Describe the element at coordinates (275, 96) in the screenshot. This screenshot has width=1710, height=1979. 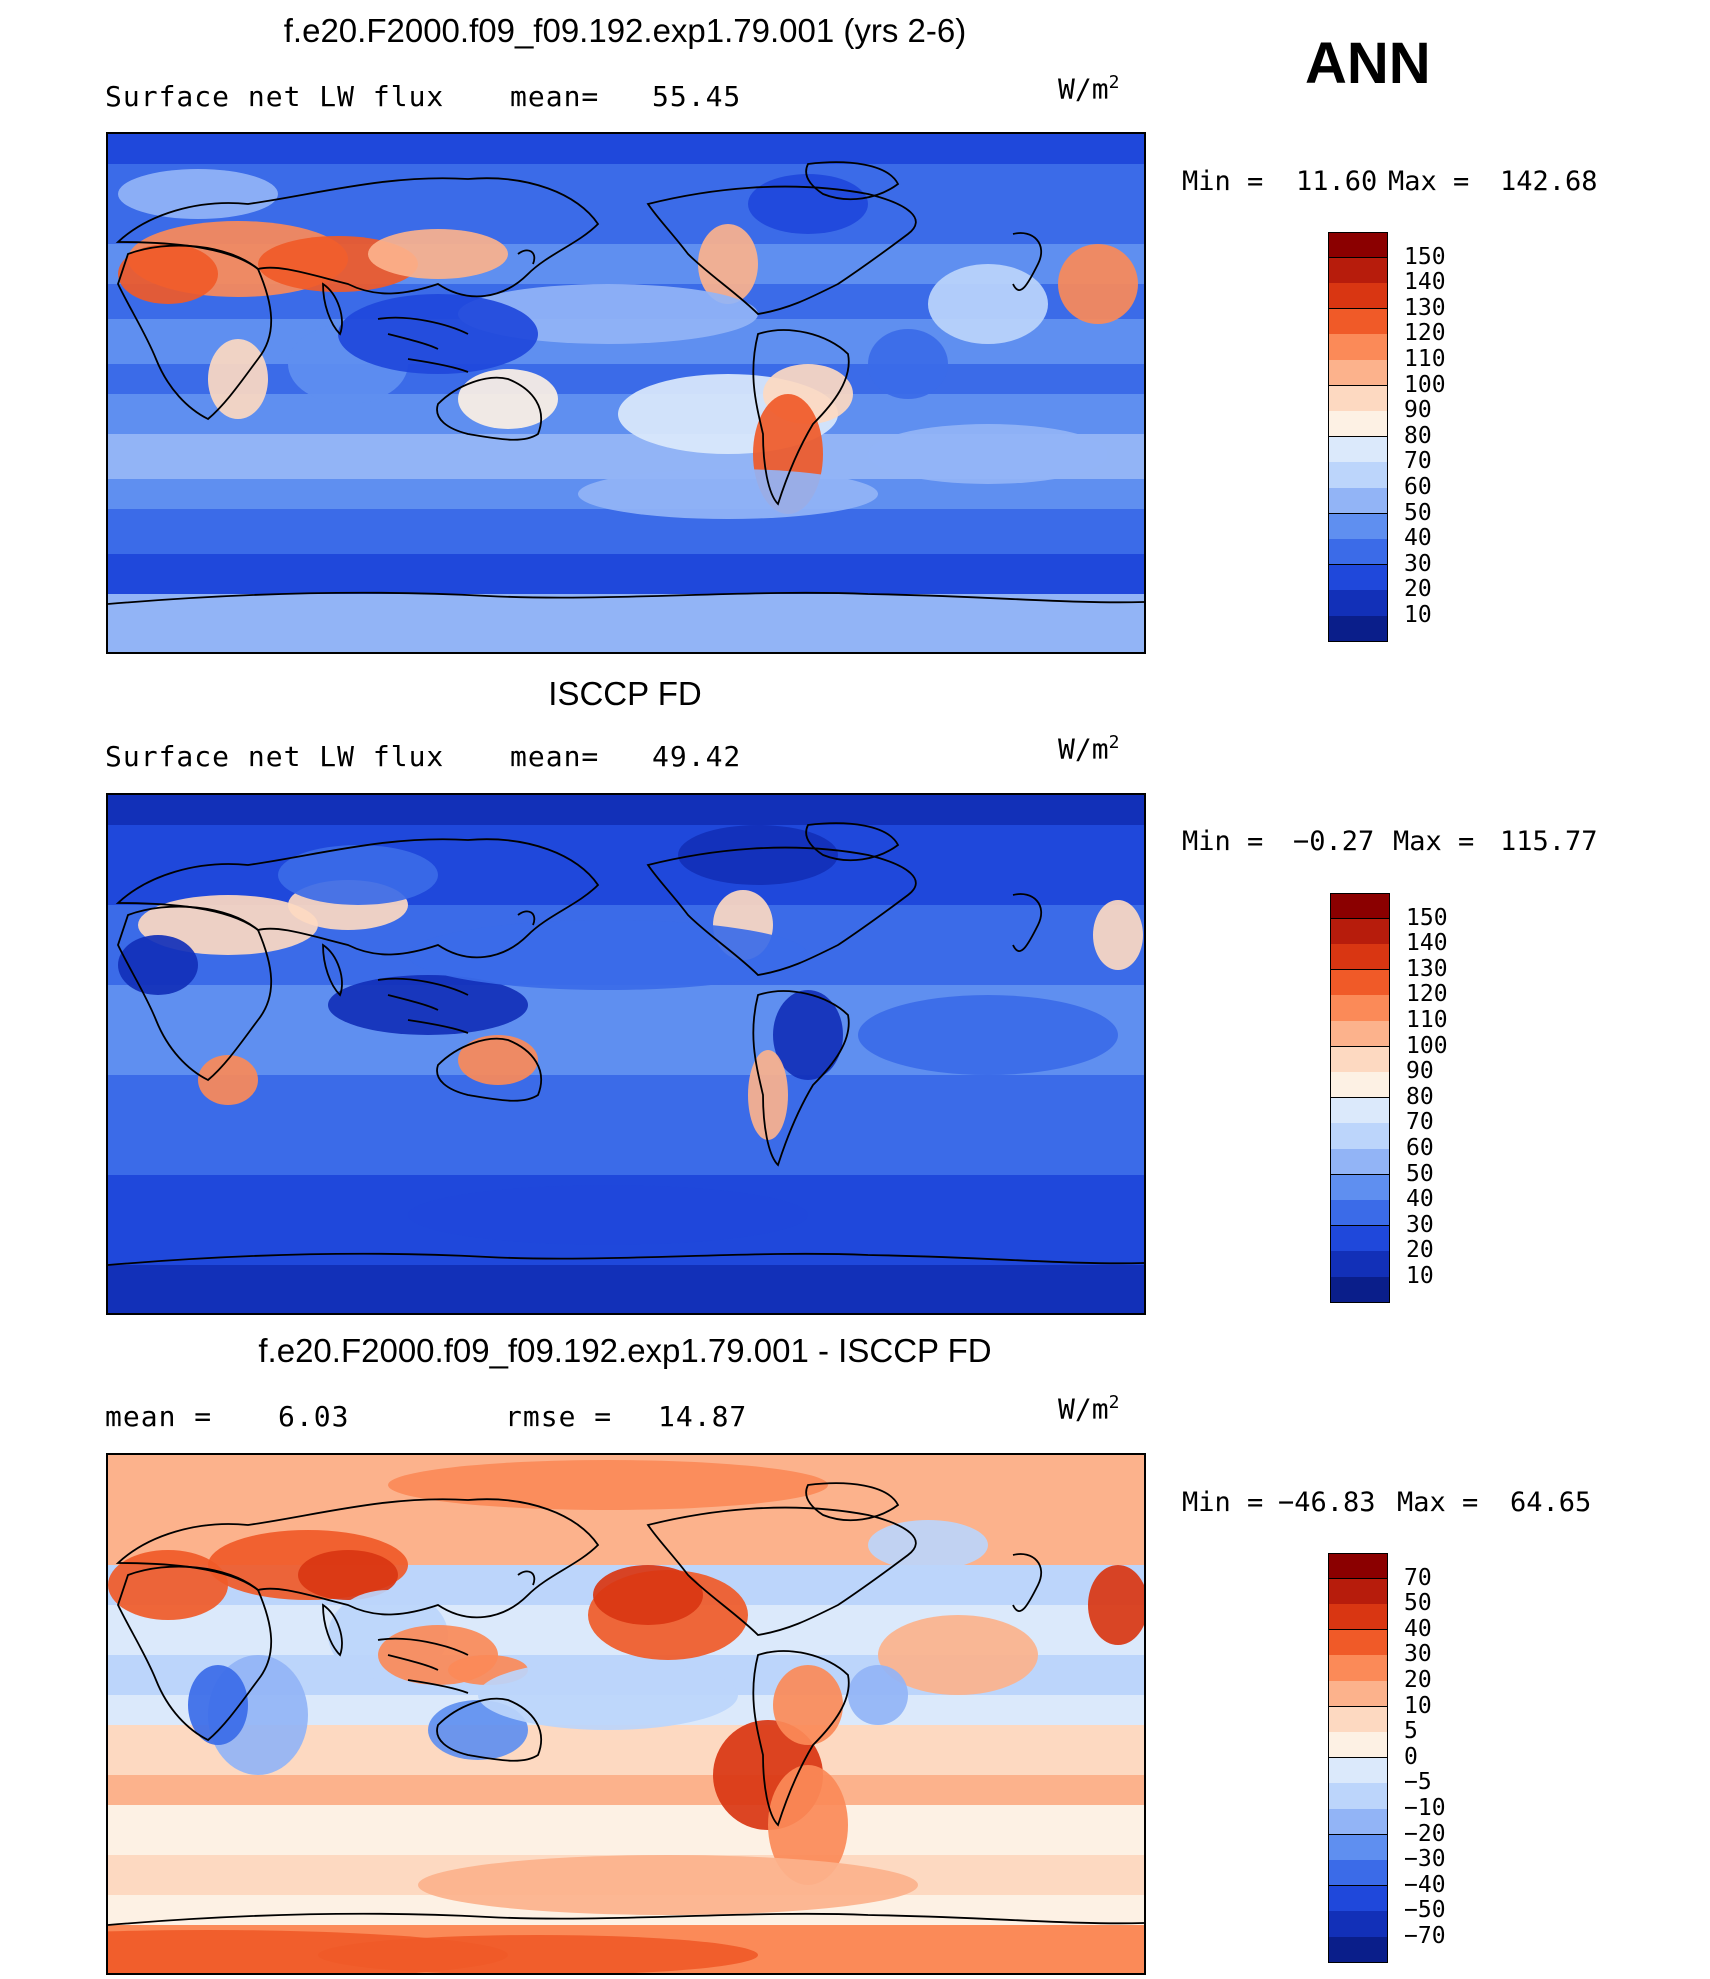
I see `panel1-variable-label: Surface net LW flux` at that location.